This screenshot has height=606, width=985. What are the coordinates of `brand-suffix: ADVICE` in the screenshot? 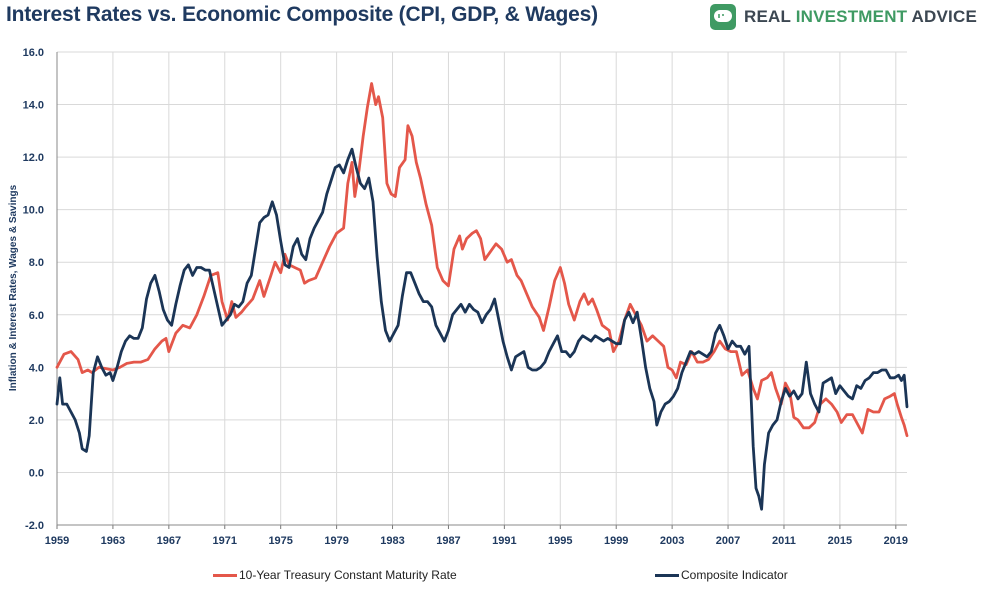 It's located at (942, 16).